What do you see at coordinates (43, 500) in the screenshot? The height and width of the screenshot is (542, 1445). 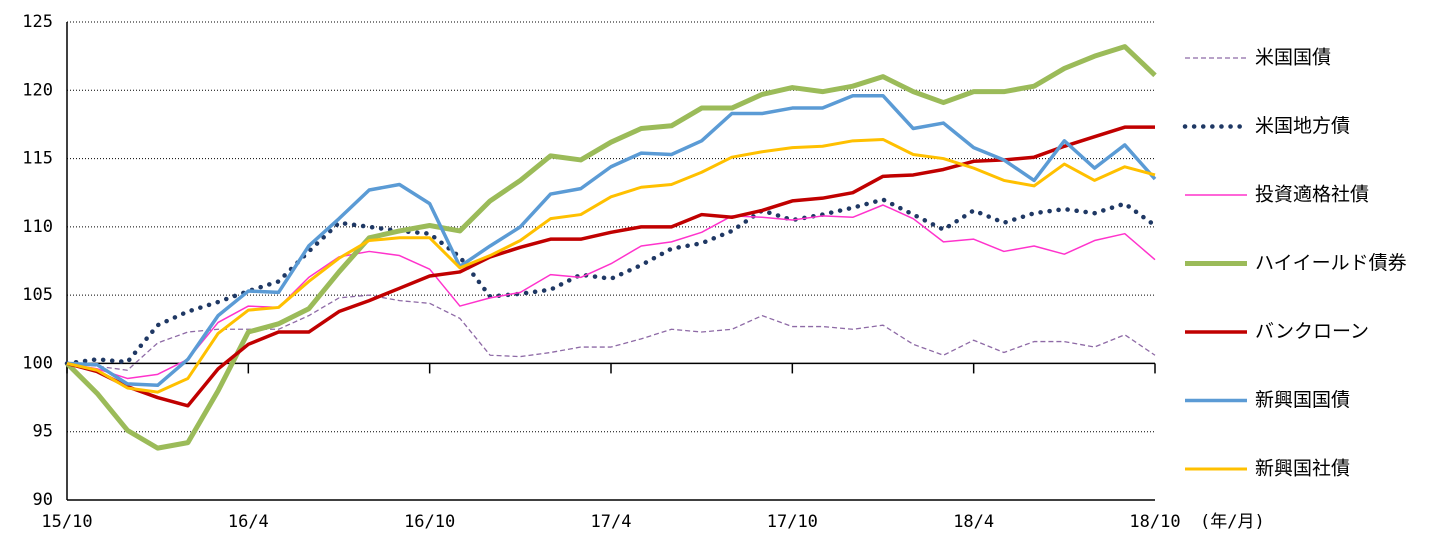 I see `y-tick-label: 90` at bounding box center [43, 500].